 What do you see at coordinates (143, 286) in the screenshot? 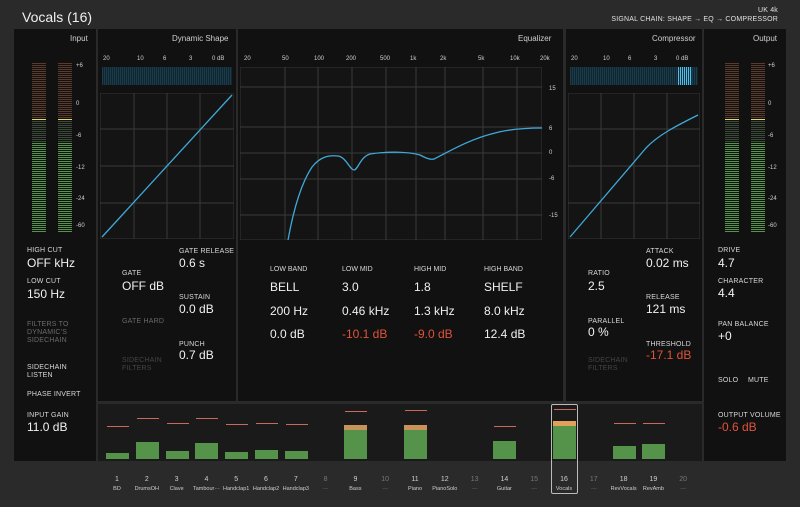
I see `gate-value: OFF dB` at bounding box center [143, 286].